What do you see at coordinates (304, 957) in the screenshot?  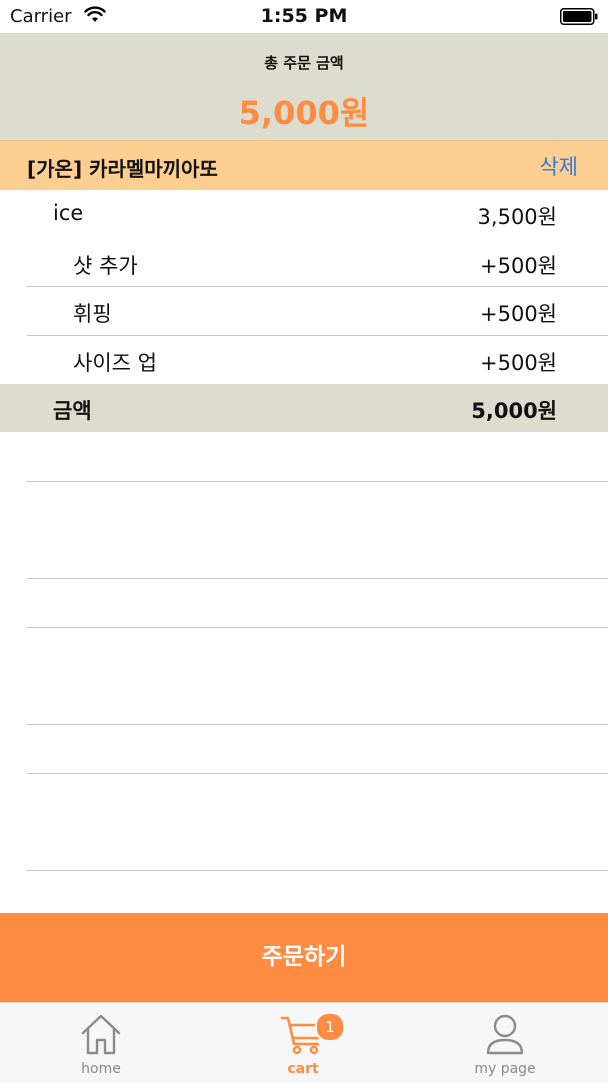 I see `order-button: 주문하기` at bounding box center [304, 957].